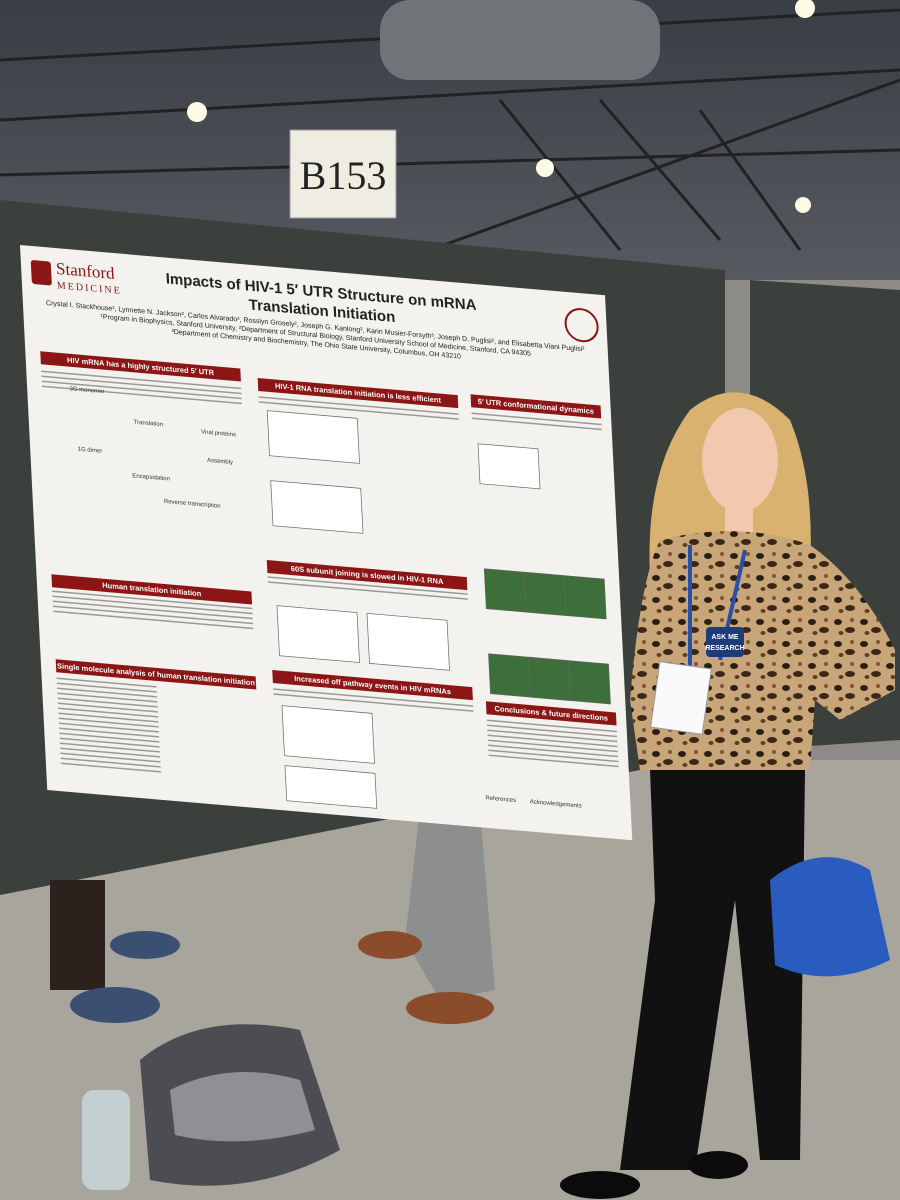  What do you see at coordinates (830, 917) in the screenshot?
I see `backpack` at bounding box center [830, 917].